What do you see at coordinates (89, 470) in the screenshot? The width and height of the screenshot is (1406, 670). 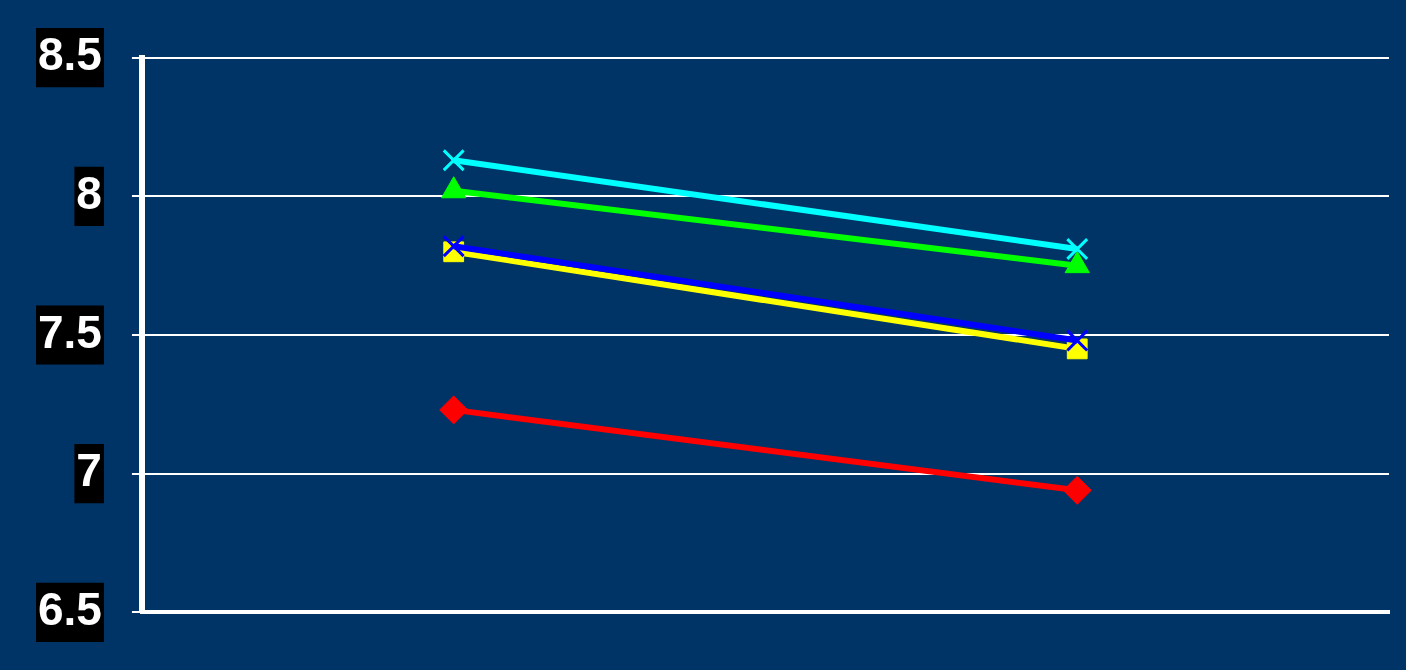 I see `y-tick-label: 7` at bounding box center [89, 470].